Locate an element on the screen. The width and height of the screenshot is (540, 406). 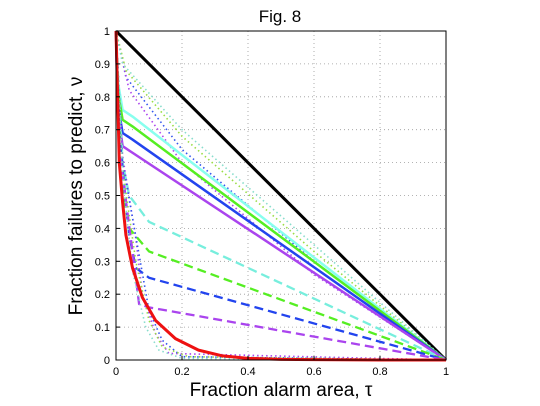
y-tick-label: 0 is located at coordinates (107, 361).